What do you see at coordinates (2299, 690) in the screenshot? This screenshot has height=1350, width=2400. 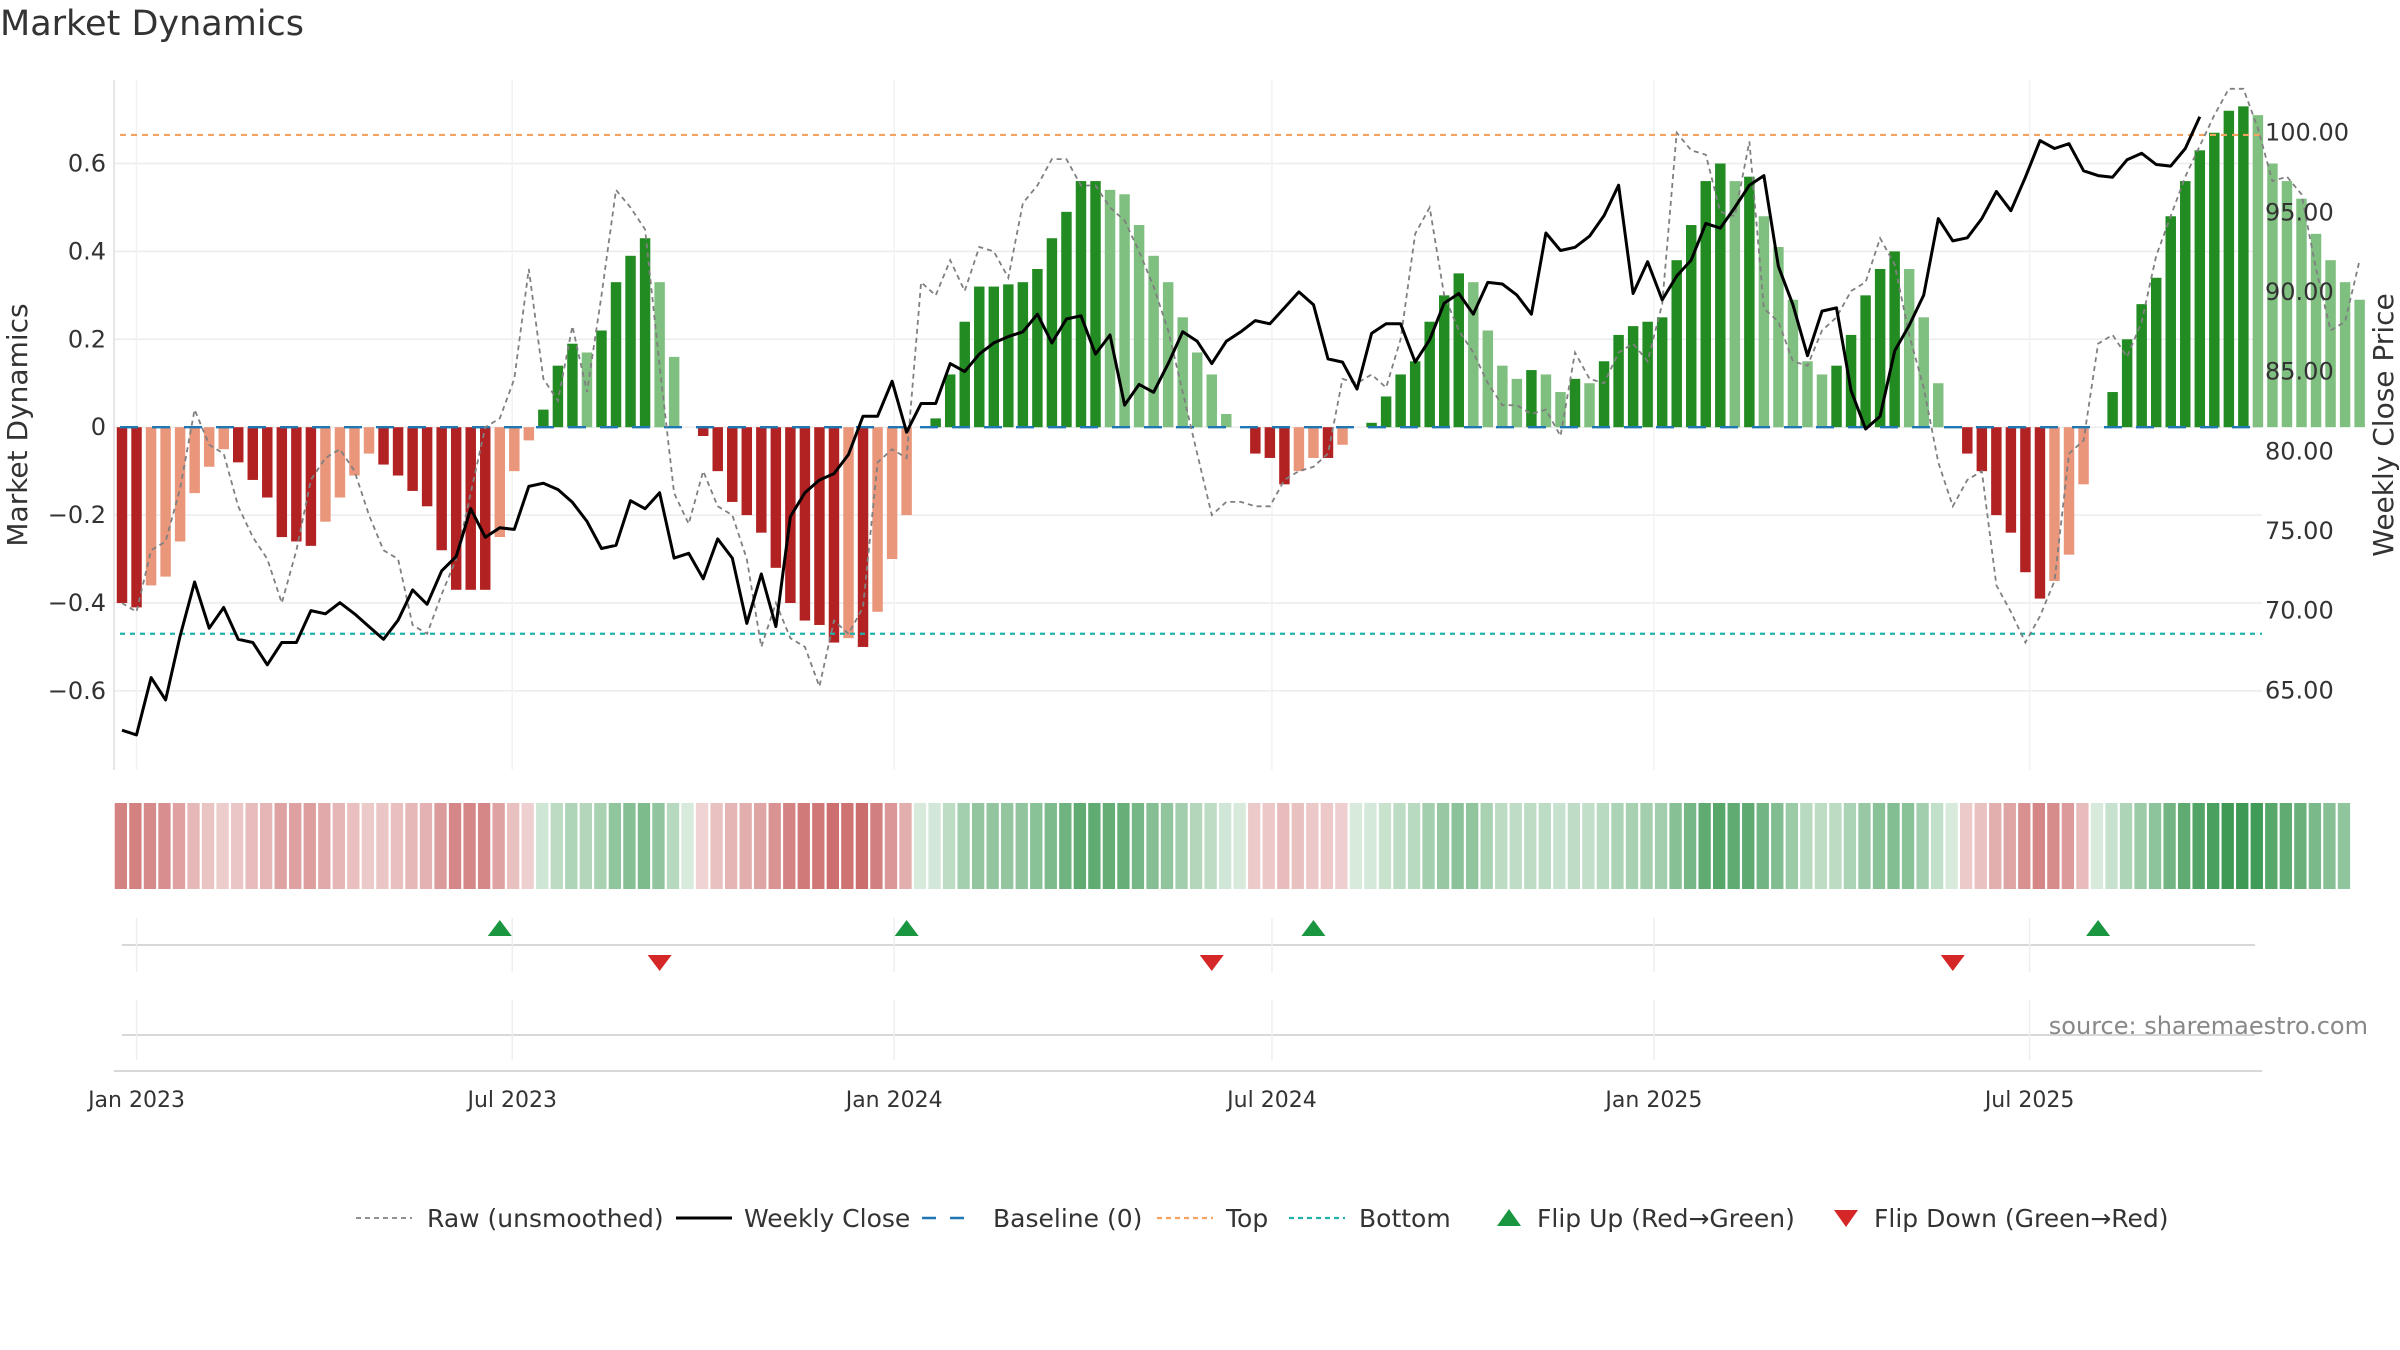 I see `y-tick-label-right: 65.00` at bounding box center [2299, 690].